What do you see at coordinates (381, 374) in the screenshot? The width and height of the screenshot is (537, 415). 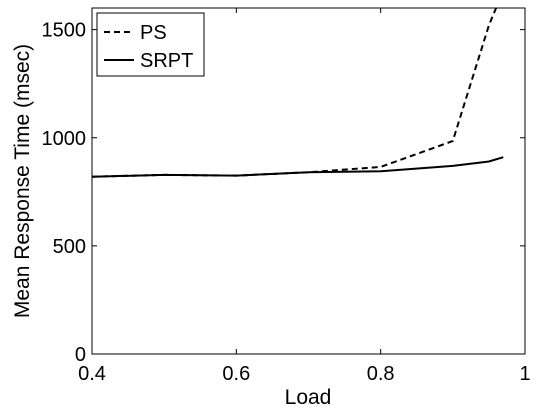 I see `x-tick-label: 0.8` at bounding box center [381, 374].